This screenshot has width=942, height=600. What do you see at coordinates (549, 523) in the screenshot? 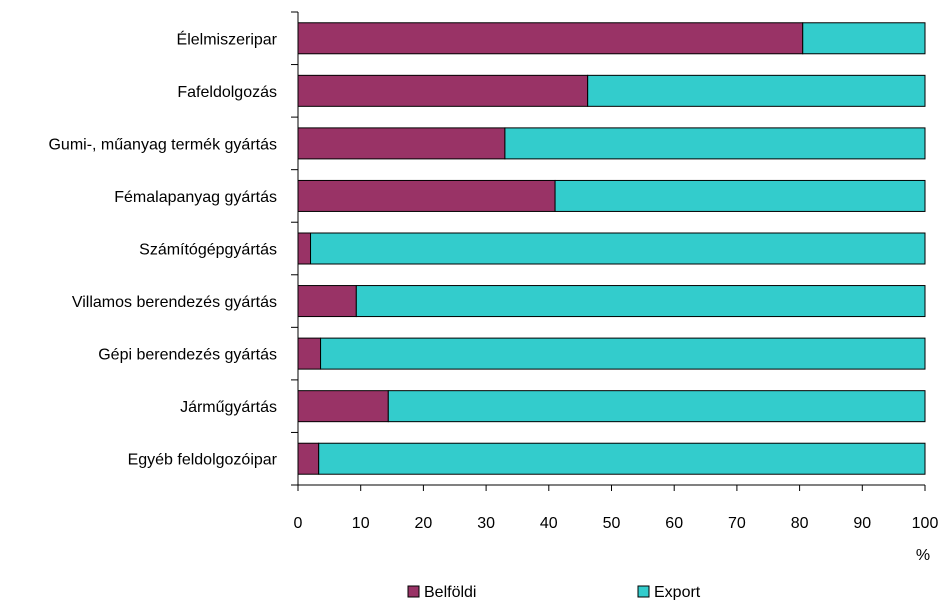
I see `x-tick-label: 40` at bounding box center [549, 523].